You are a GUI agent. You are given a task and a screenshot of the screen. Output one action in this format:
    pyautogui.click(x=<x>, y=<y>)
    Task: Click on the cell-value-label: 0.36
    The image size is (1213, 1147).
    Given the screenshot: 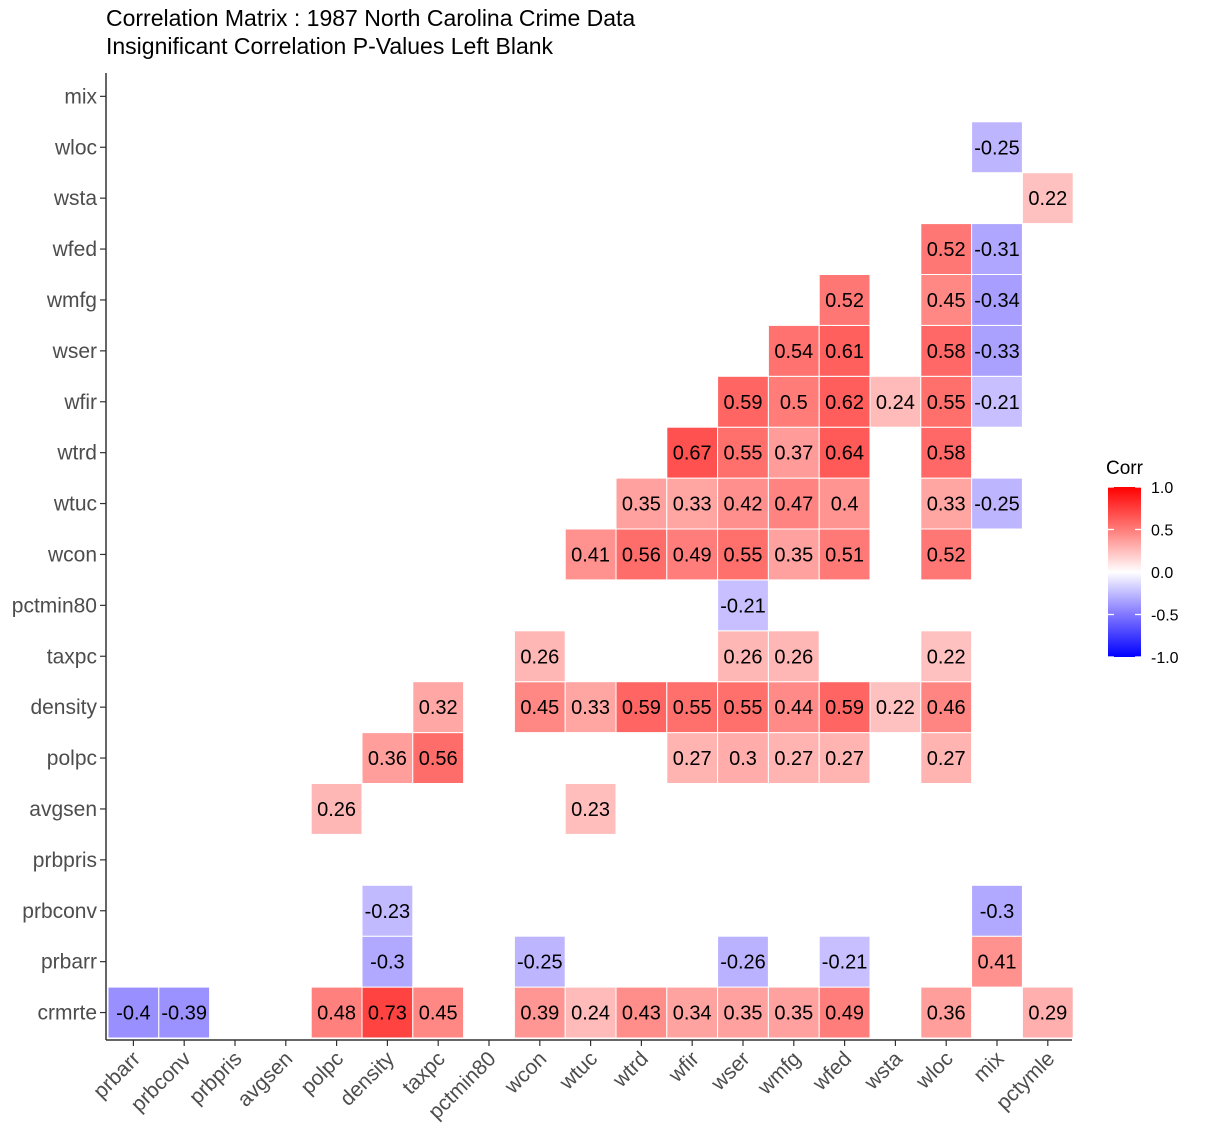 What is the action you would take?
    pyautogui.click(x=946, y=1014)
    